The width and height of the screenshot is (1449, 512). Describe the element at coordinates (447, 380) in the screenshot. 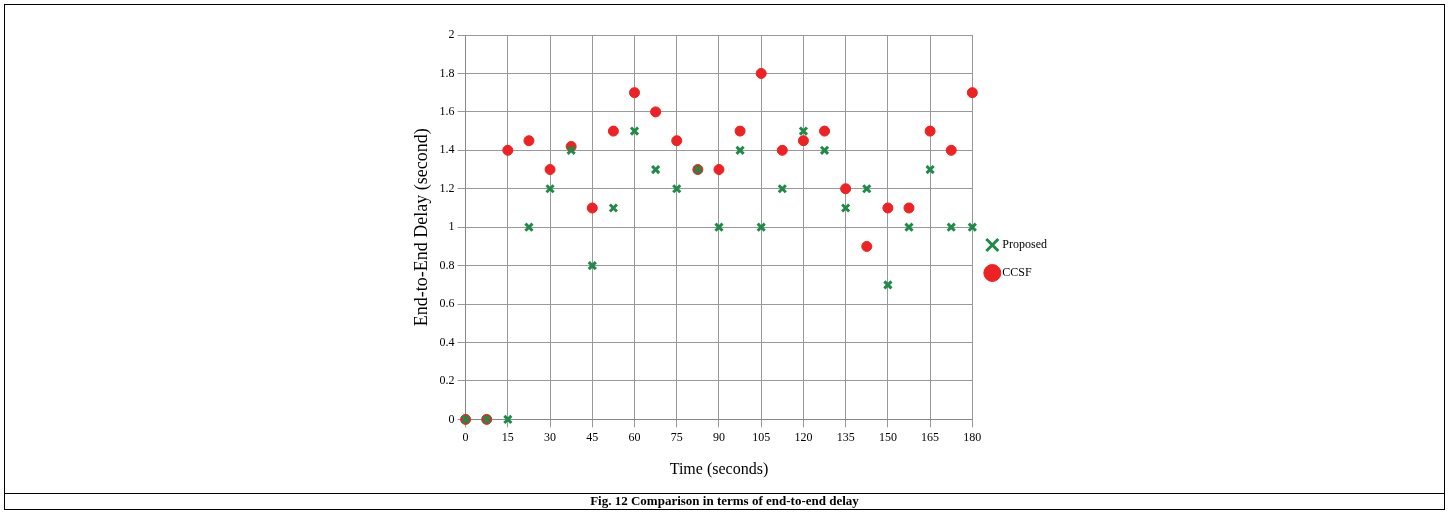

I see `y-tick-label: 0.2` at that location.